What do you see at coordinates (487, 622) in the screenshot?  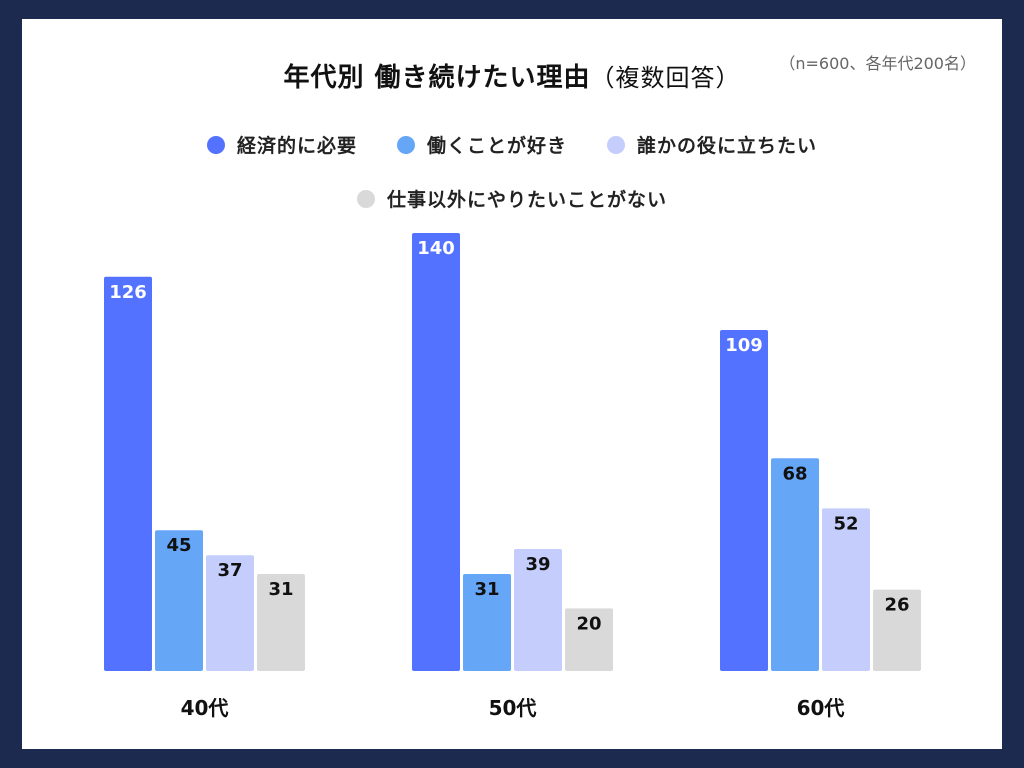 I see `bar-like-work-50代` at bounding box center [487, 622].